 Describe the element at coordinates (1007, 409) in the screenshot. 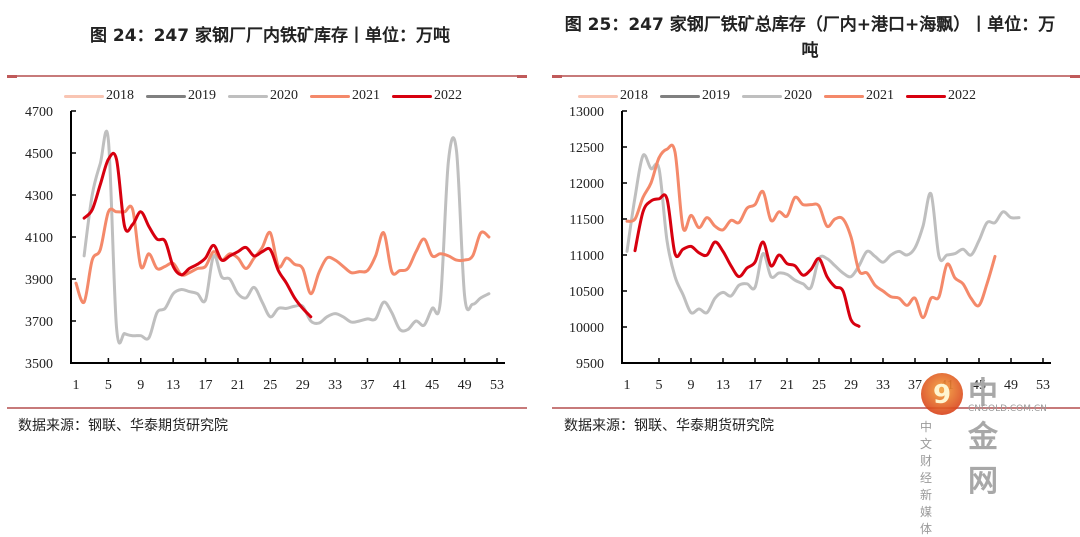

I see `watermark-domain: CNGOLD.COM.CN` at that location.